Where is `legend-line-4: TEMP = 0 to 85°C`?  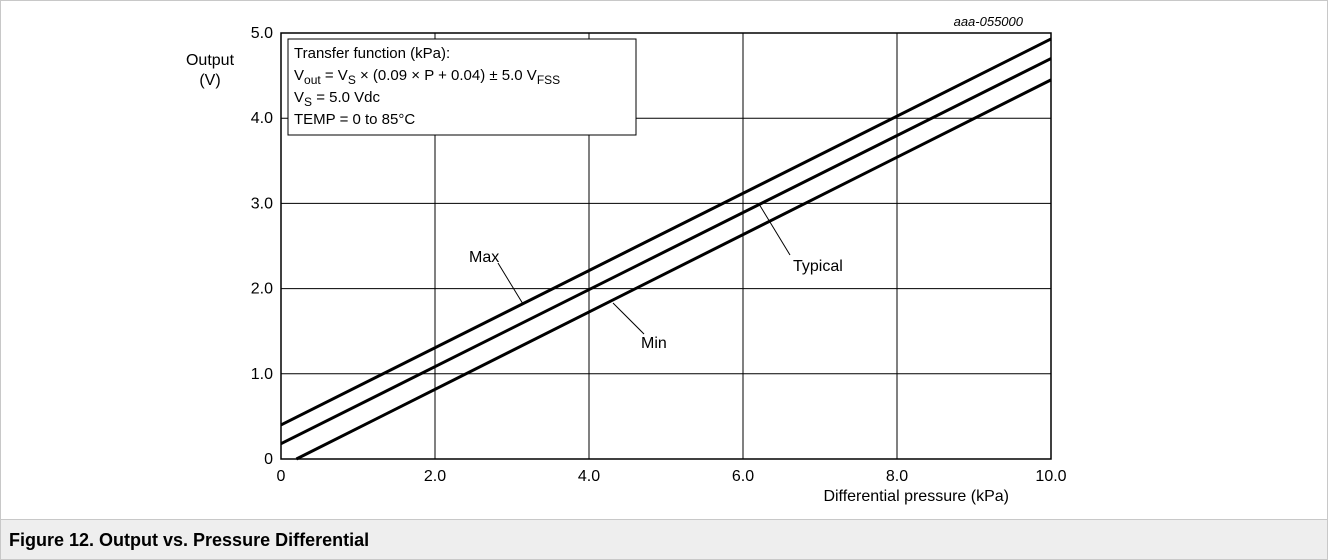
legend-line-4: TEMP = 0 to 85°C is located at coordinates (354, 119).